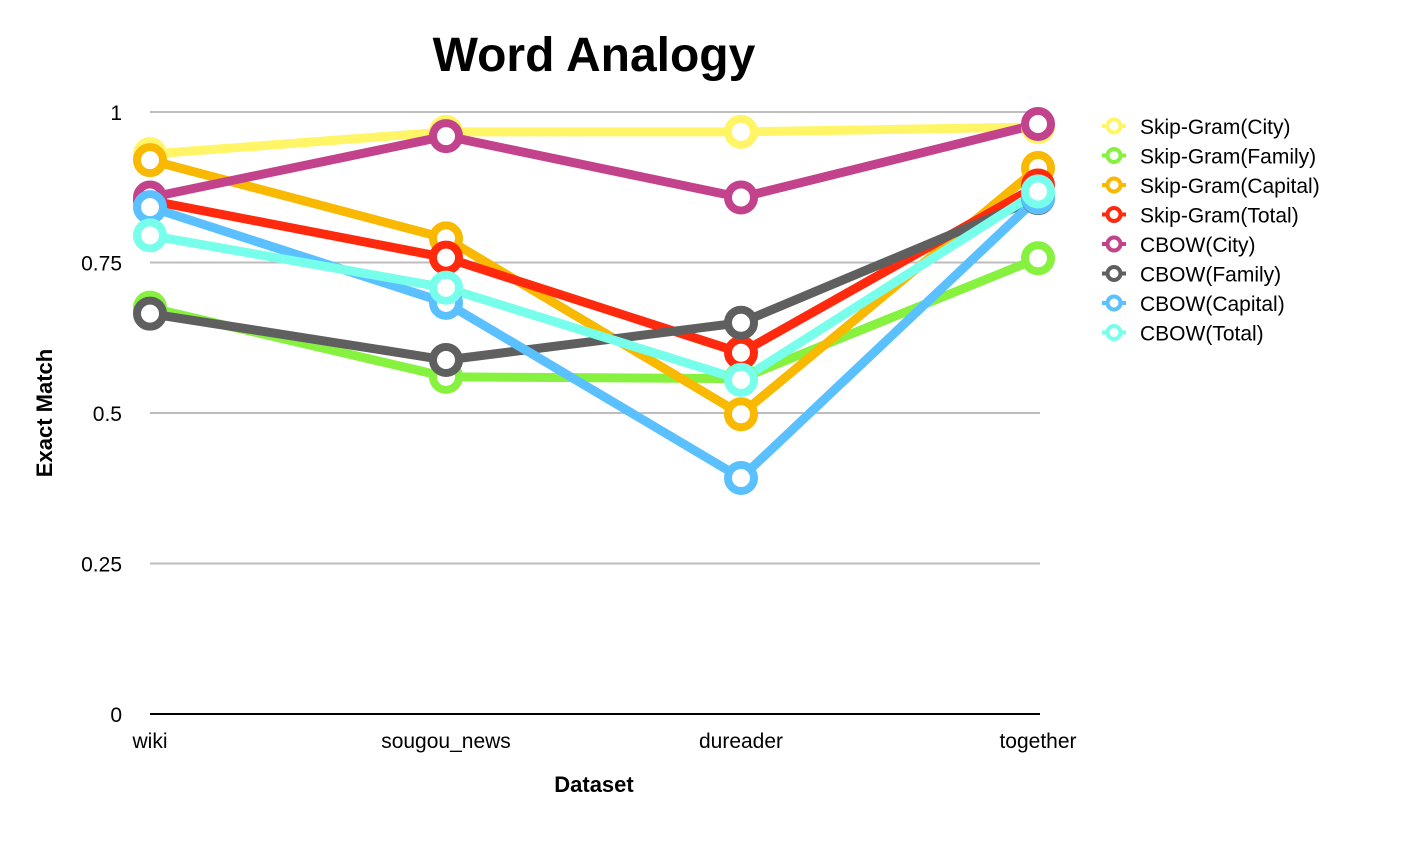  Describe the element at coordinates (1212, 304) in the screenshot. I see `legend-label: CBOW(Capital)` at that location.